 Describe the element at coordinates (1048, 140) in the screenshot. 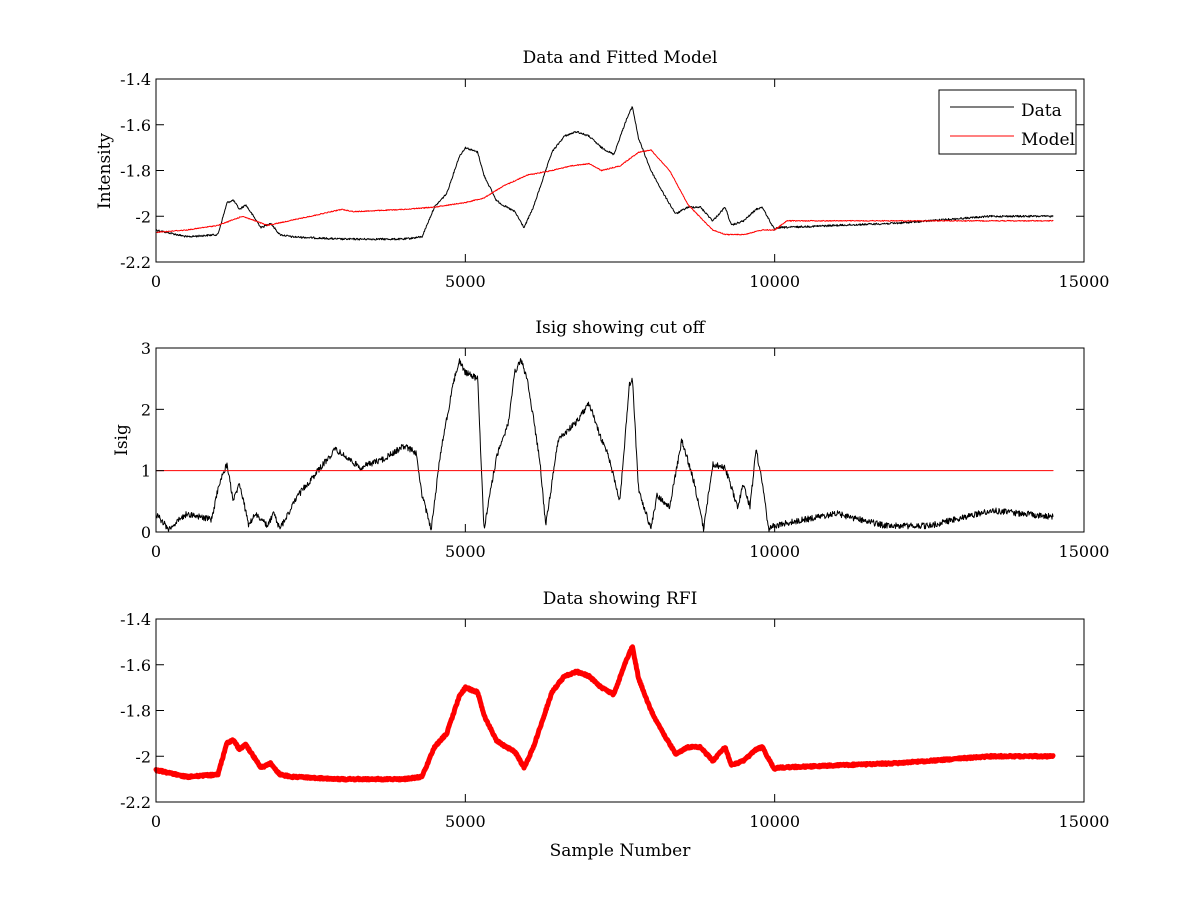

I see `legend-model-label: Model` at that location.